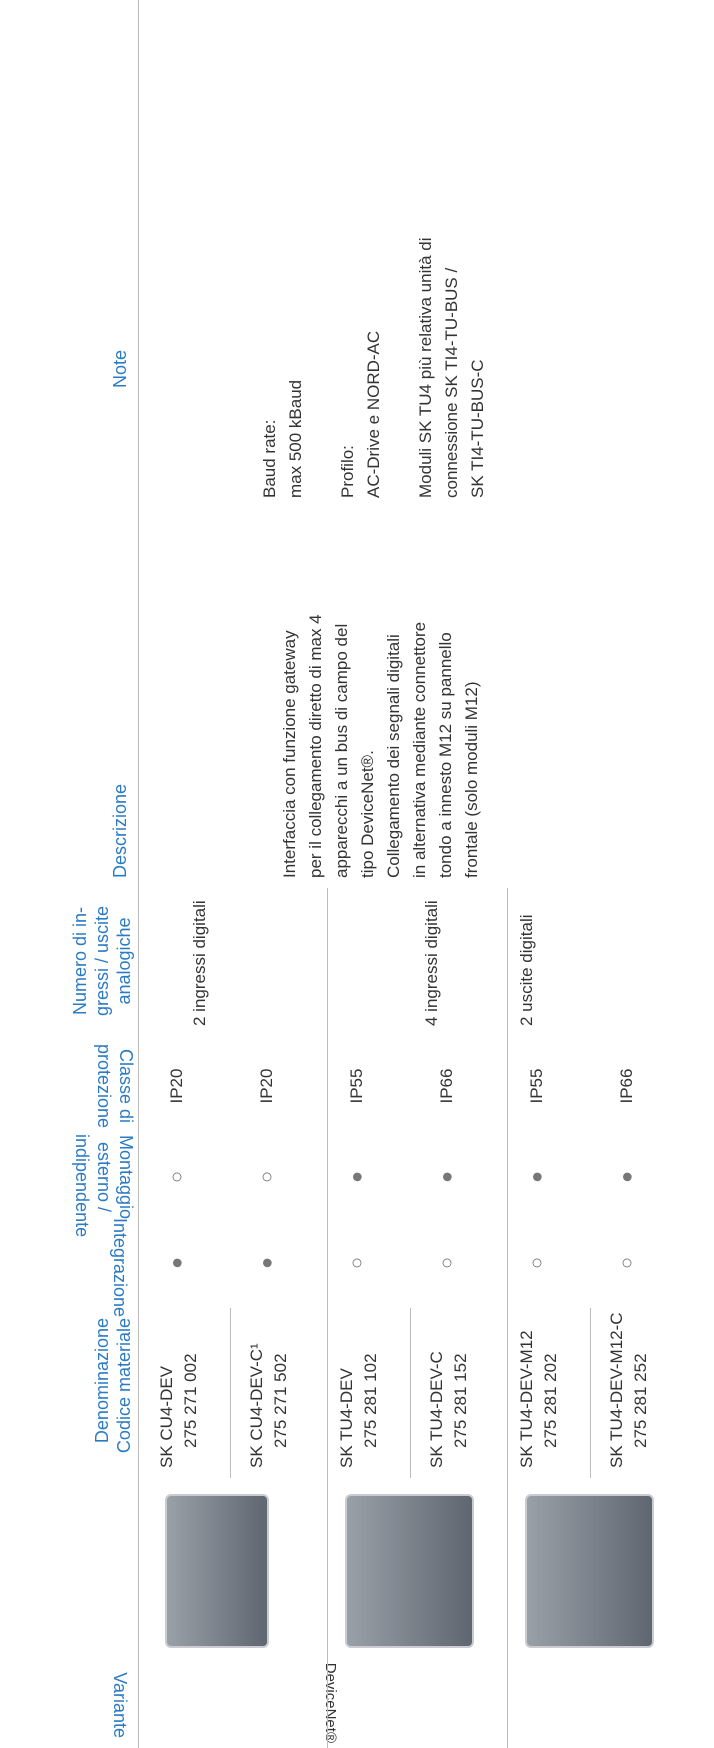  I want to click on io: 2 uscite digitali, so click(526, 970).